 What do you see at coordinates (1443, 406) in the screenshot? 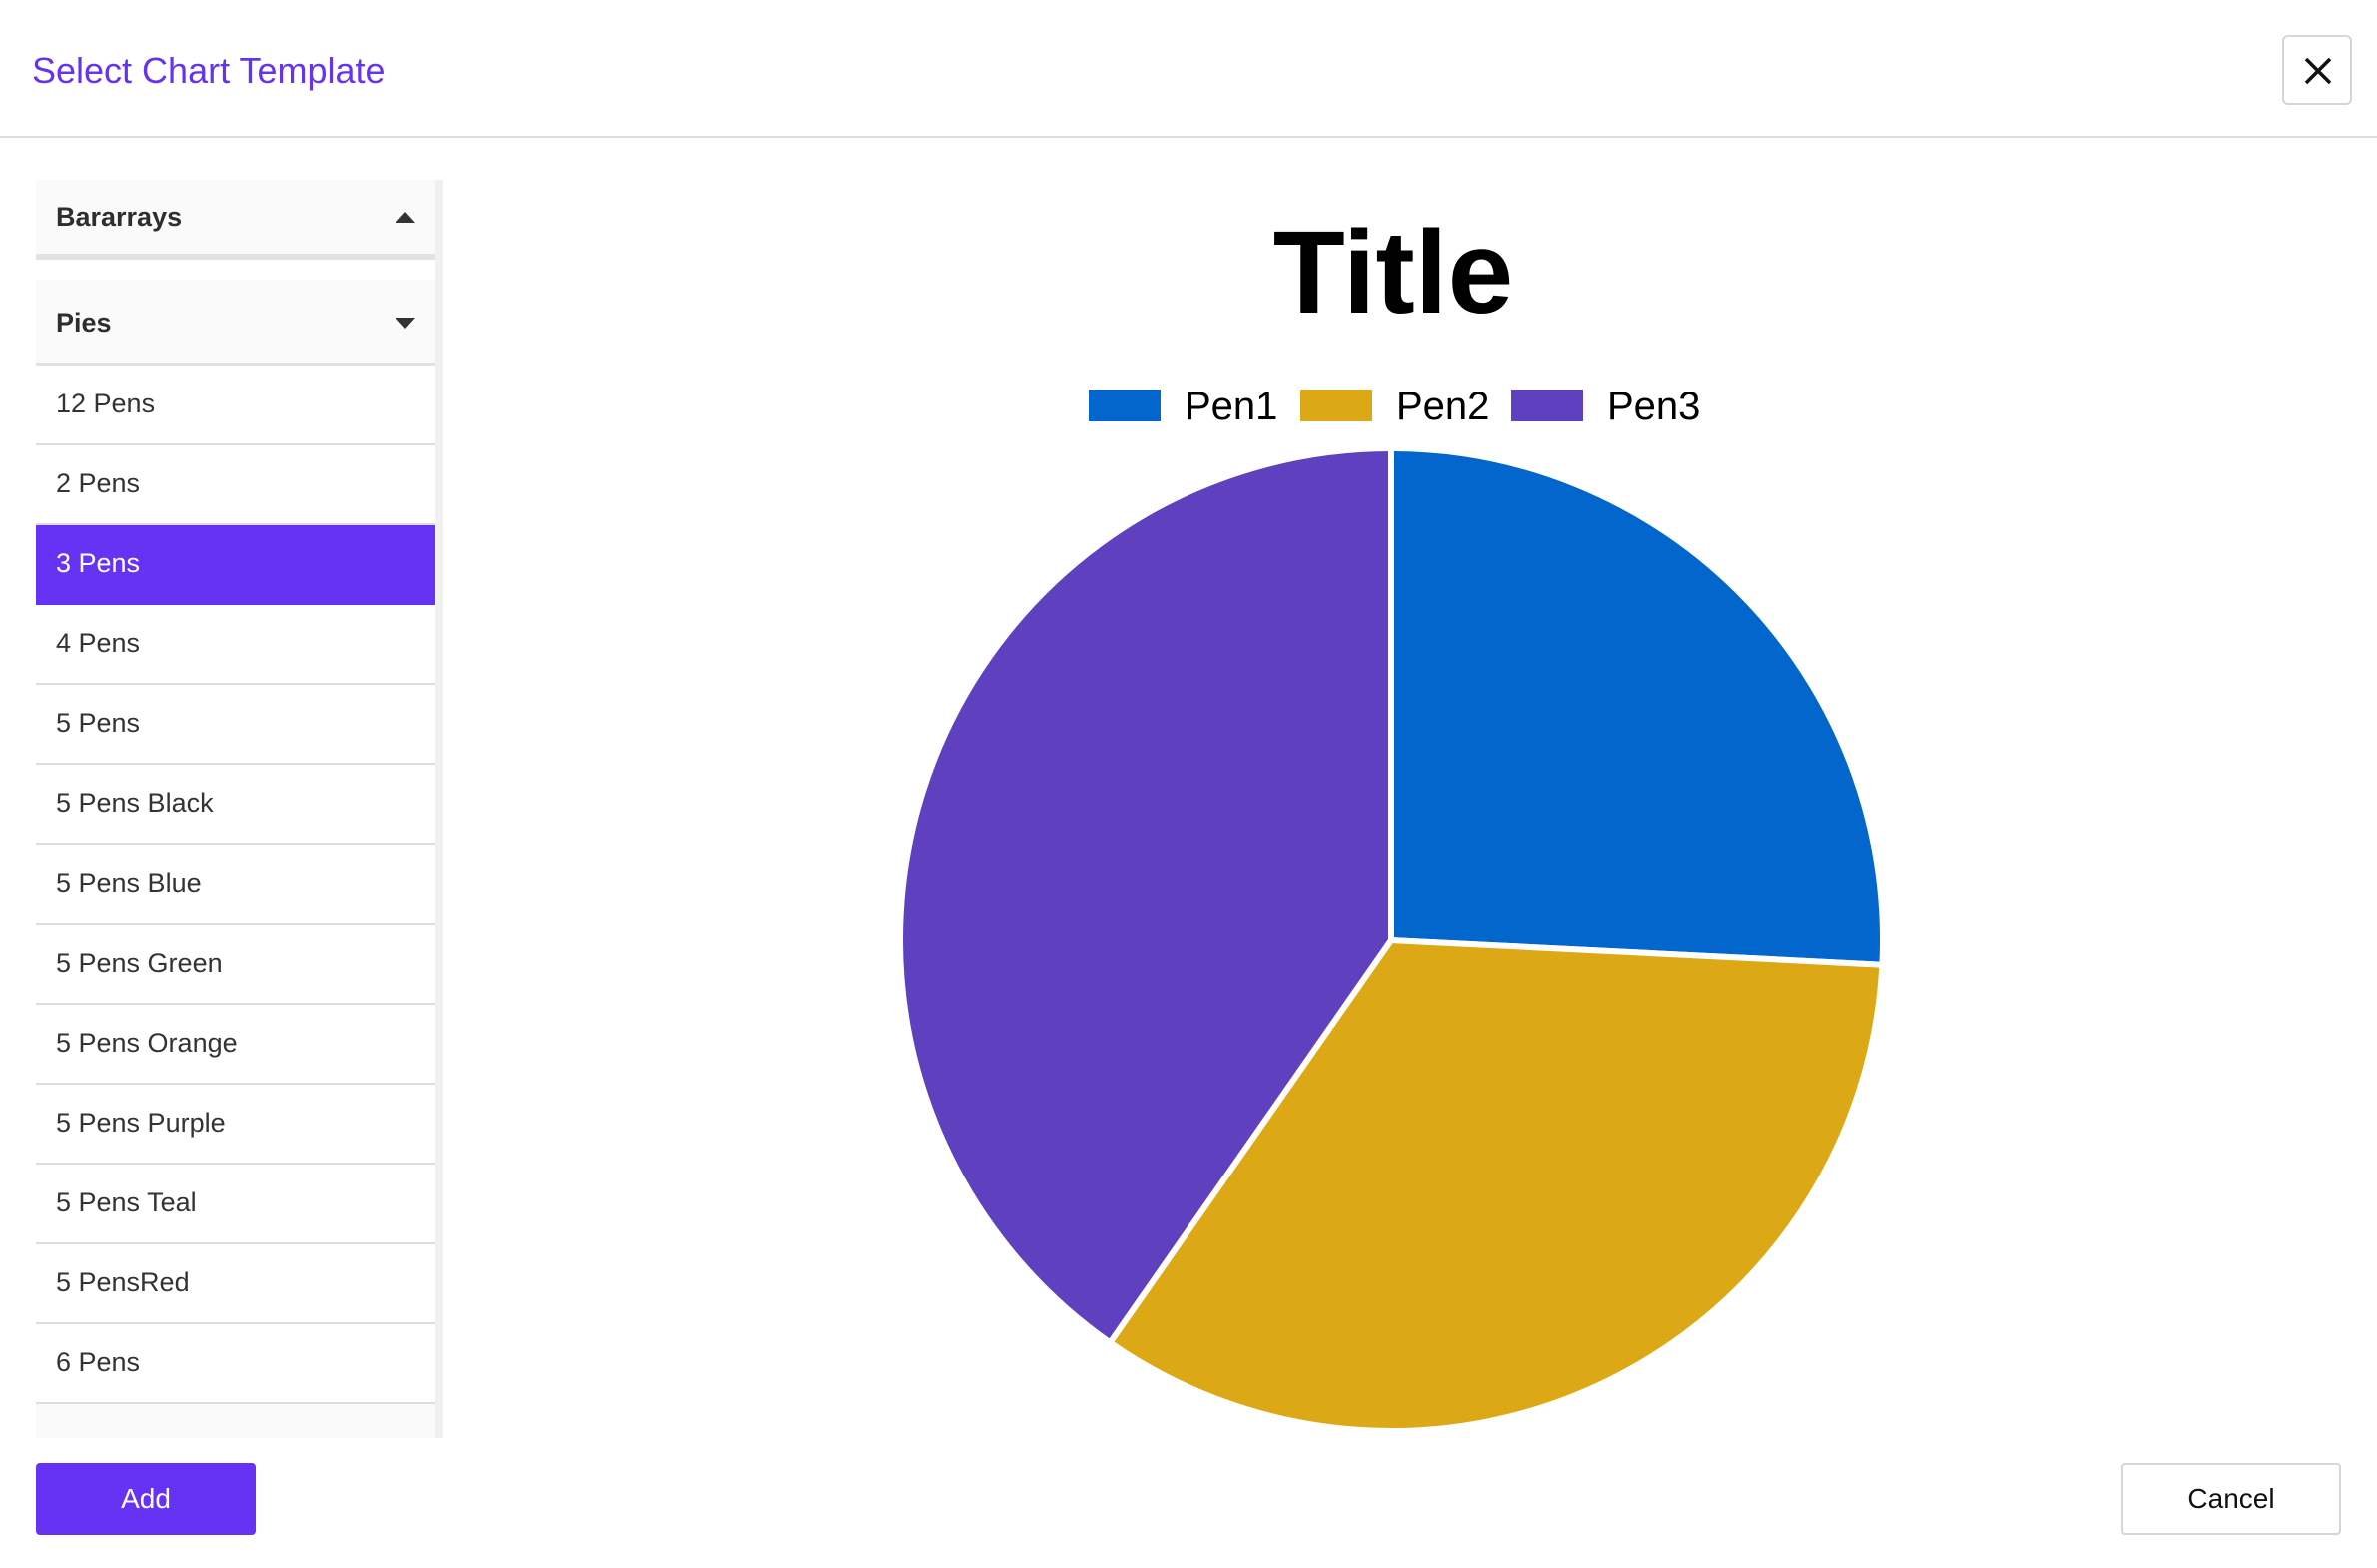
I see `legend-label: Pen2` at bounding box center [1443, 406].